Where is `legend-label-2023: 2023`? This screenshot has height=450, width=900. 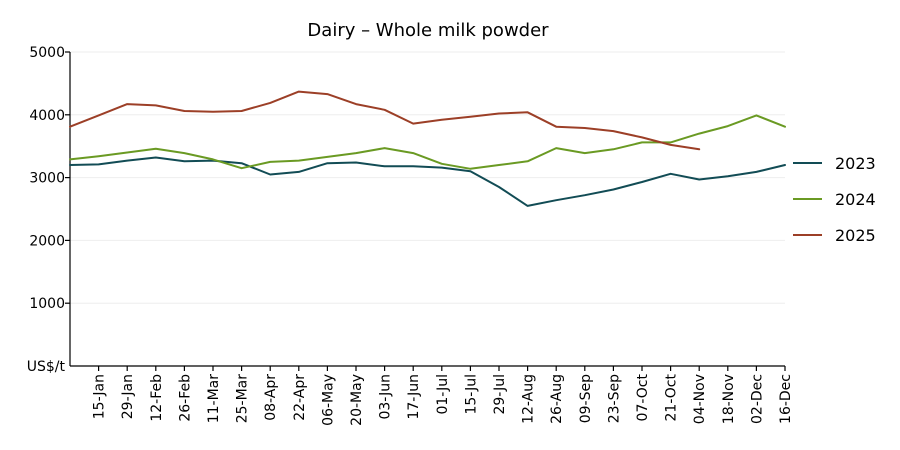
legend-label-2023: 2023 is located at coordinates (855, 163).